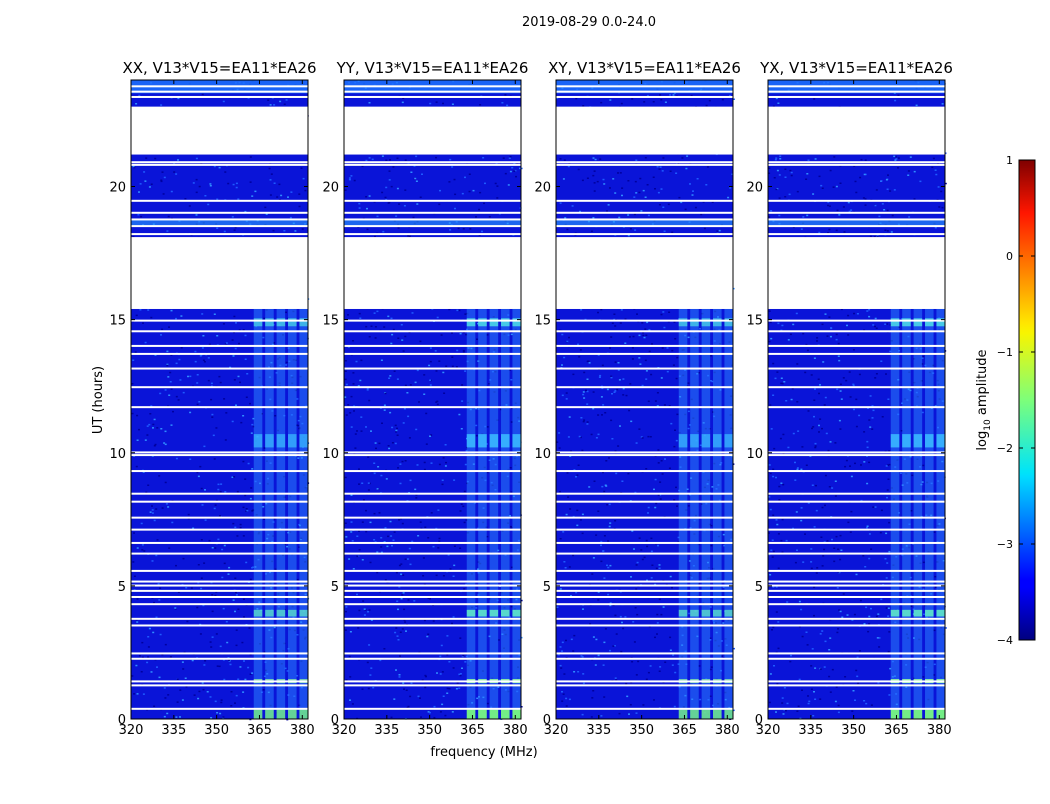  I want to click on panel-frame, so click(432, 399).